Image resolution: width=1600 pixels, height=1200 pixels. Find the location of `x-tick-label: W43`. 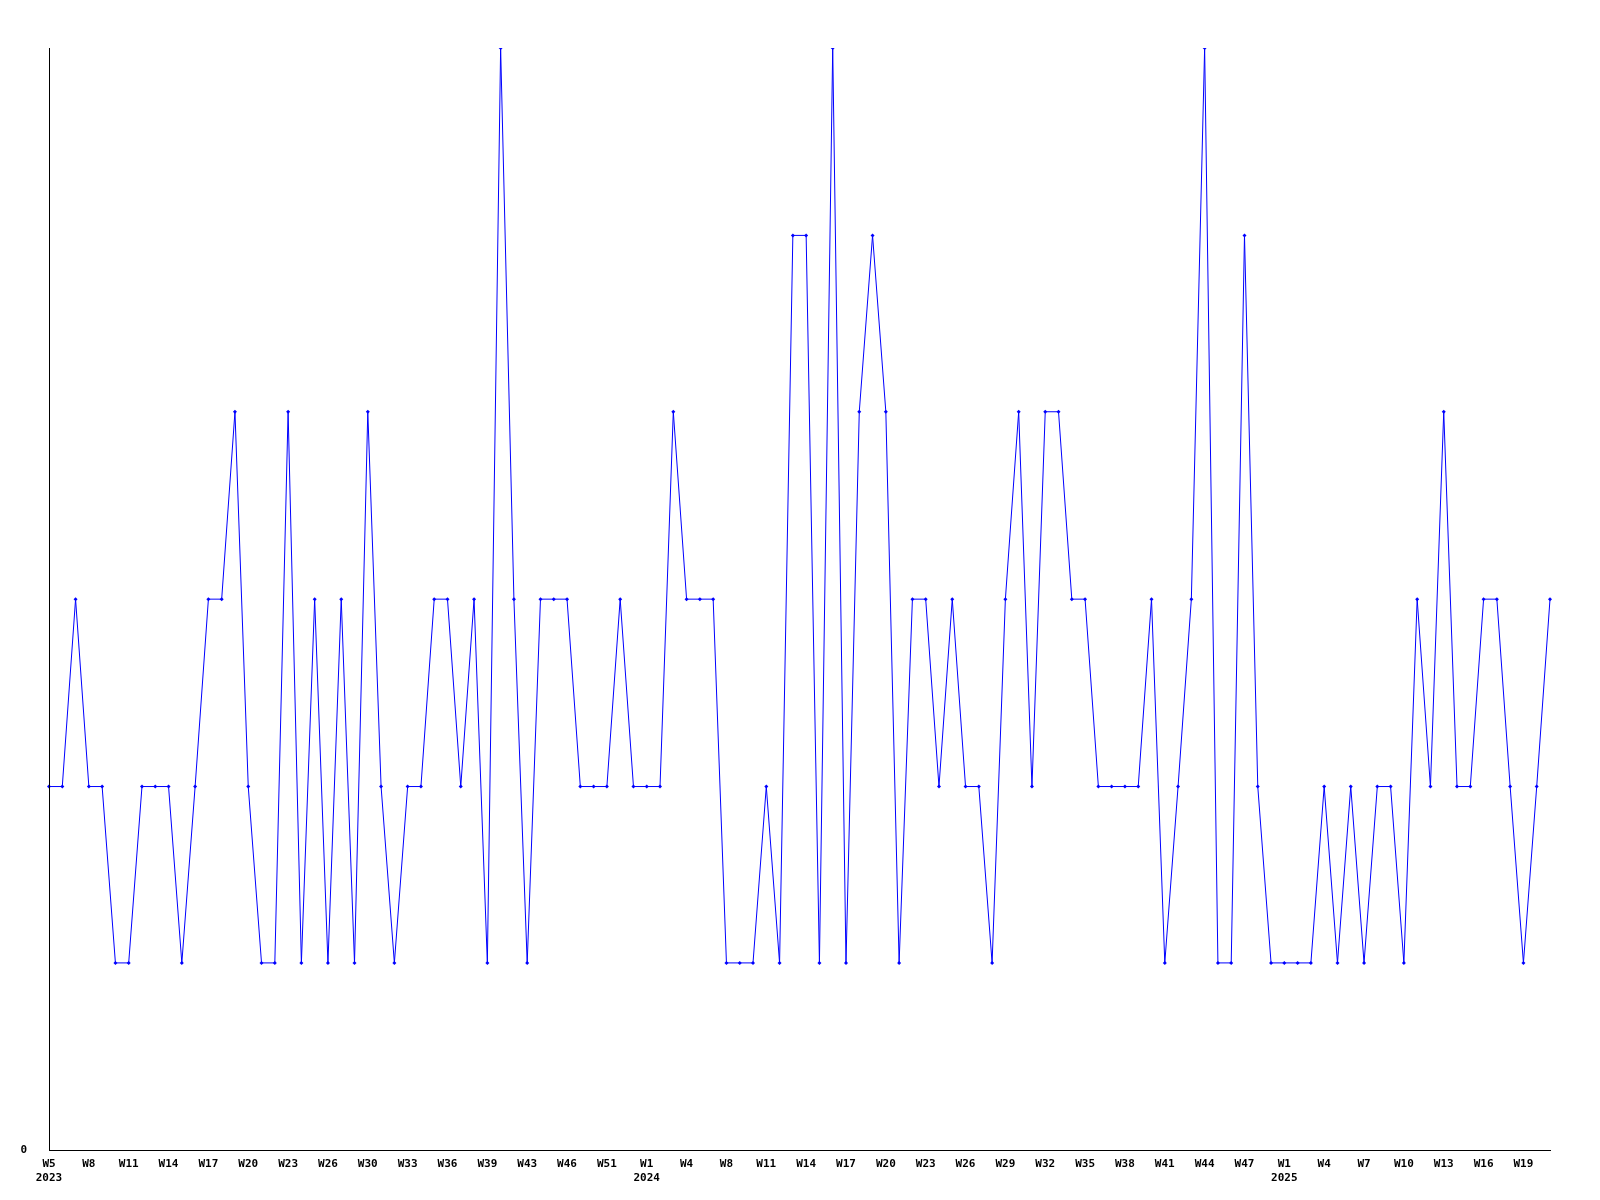

x-tick-label: W43 is located at coordinates (527, 1163).